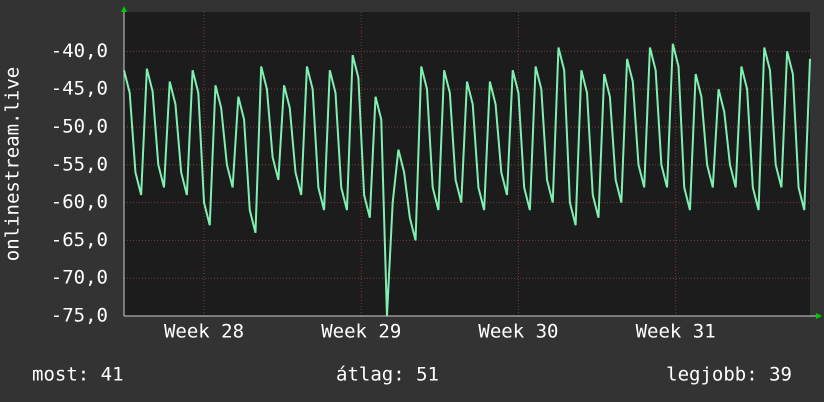 This screenshot has width=824, height=402. Describe the element at coordinates (676, 332) in the screenshot. I see `x-tick-label: Week 31` at that location.